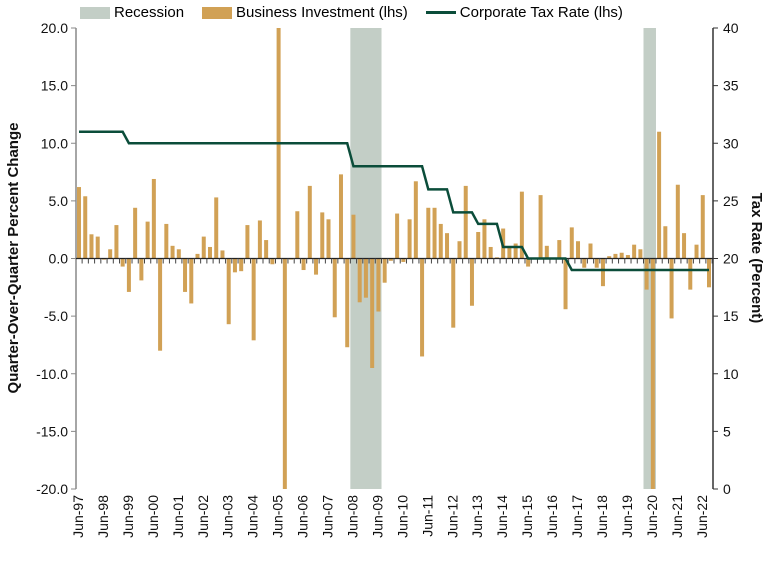 This screenshot has width=770, height=564. What do you see at coordinates (731, 28) in the screenshot?
I see `y2-tick-label: 40` at bounding box center [731, 28].